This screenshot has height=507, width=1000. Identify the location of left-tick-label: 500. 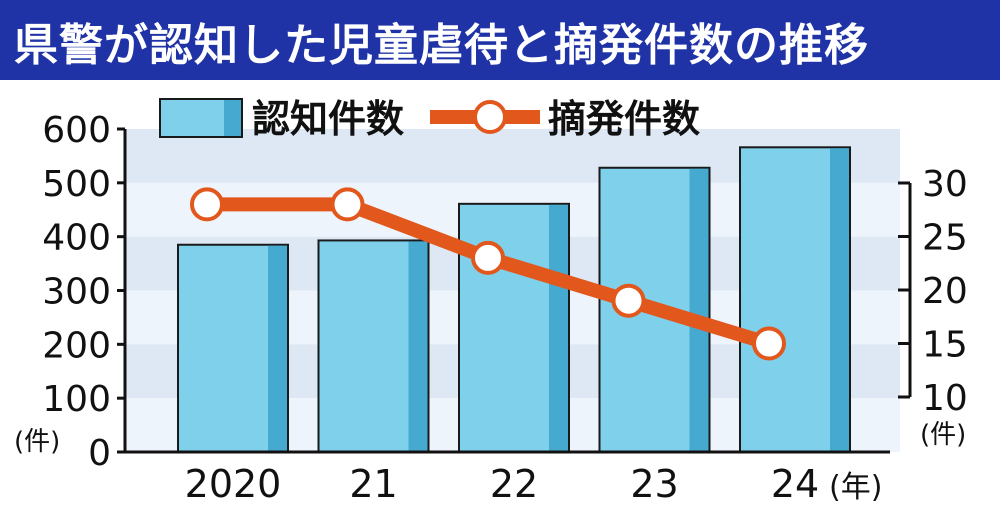
(76, 184).